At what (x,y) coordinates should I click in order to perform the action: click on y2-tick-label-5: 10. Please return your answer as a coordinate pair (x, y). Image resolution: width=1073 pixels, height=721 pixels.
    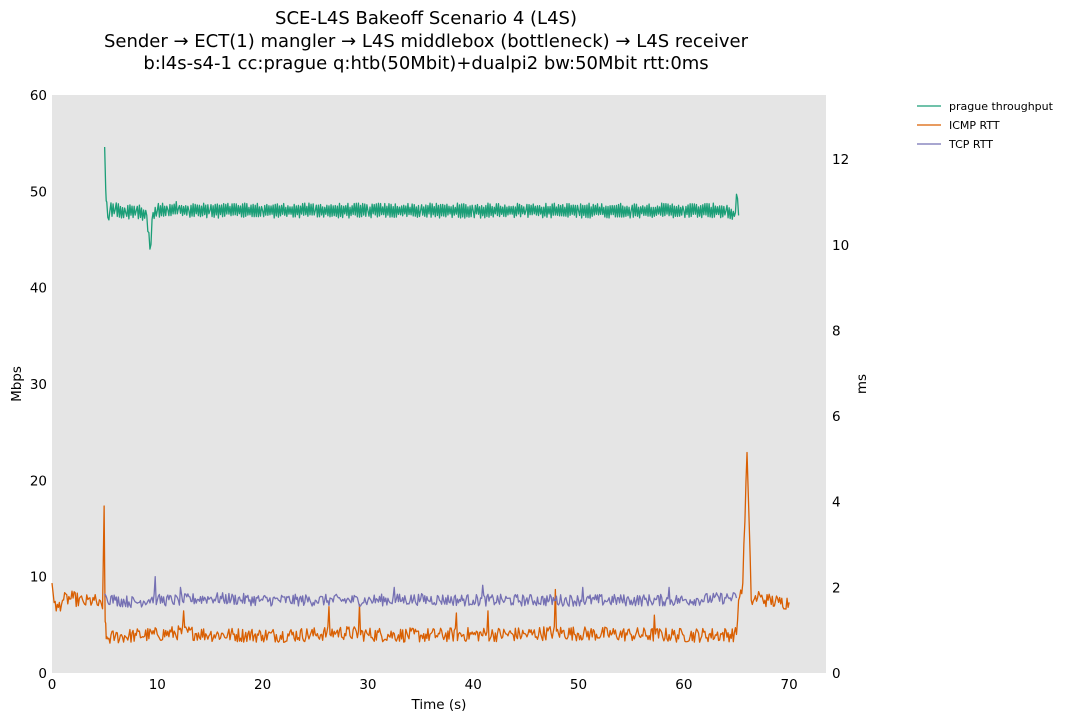
    Looking at the image, I should click on (840, 246).